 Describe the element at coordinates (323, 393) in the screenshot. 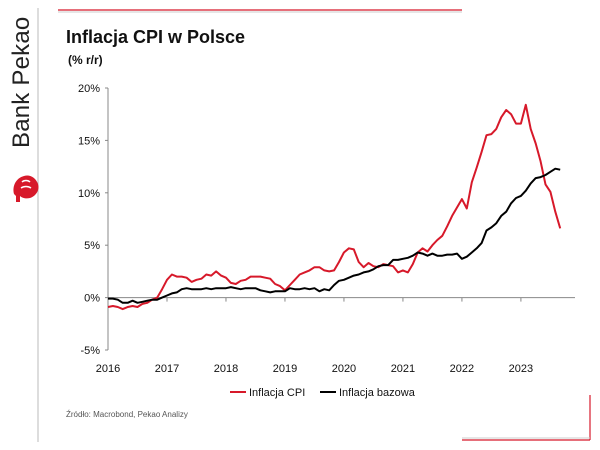

I see `legend: Inflacja CPI Inflacja bazowa` at that location.